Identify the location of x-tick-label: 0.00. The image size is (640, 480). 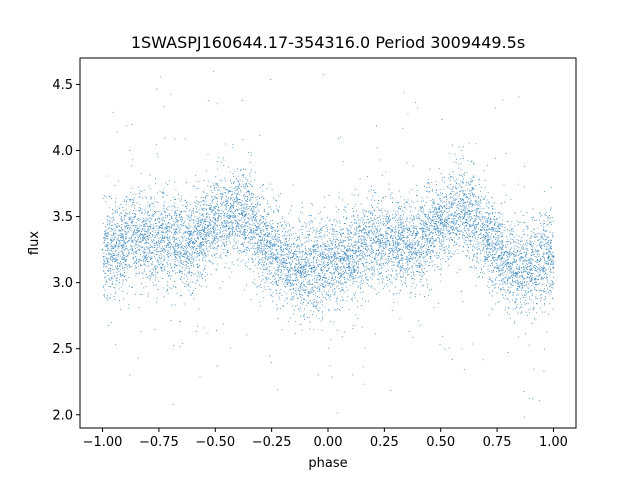
(328, 442).